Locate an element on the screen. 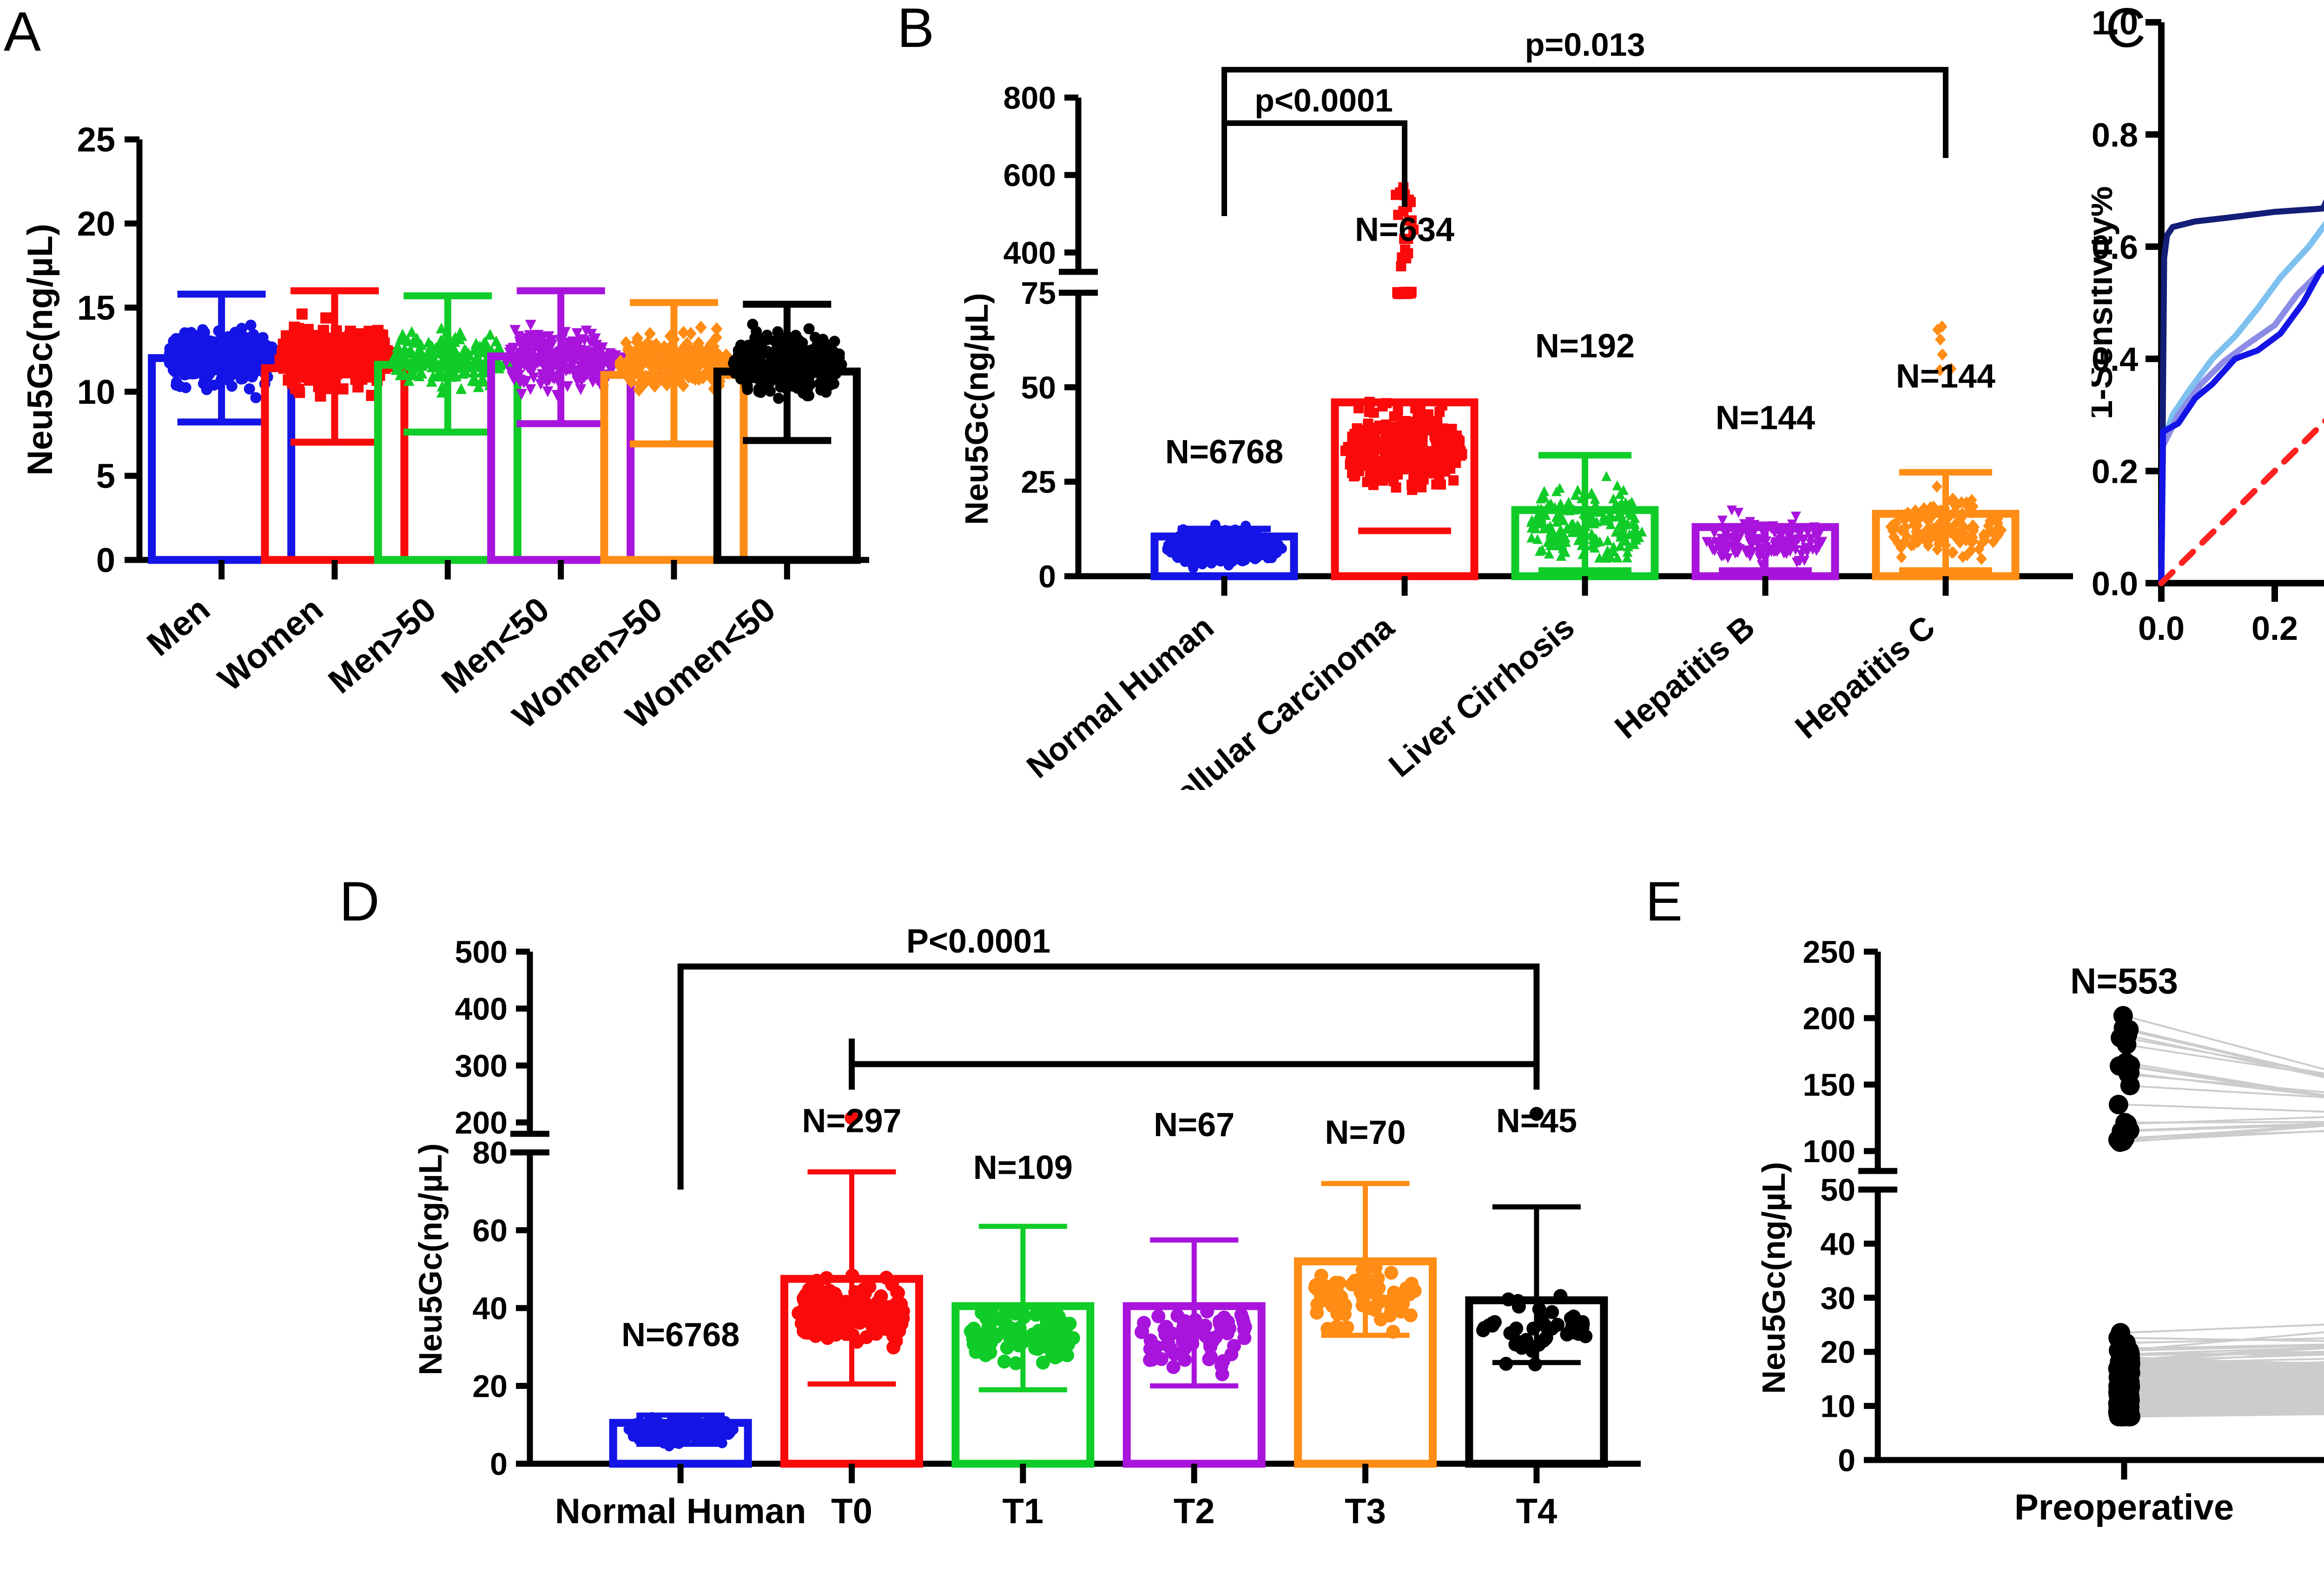  panel-c-x-ticklabel: 0.0 is located at coordinates (2161, 629).